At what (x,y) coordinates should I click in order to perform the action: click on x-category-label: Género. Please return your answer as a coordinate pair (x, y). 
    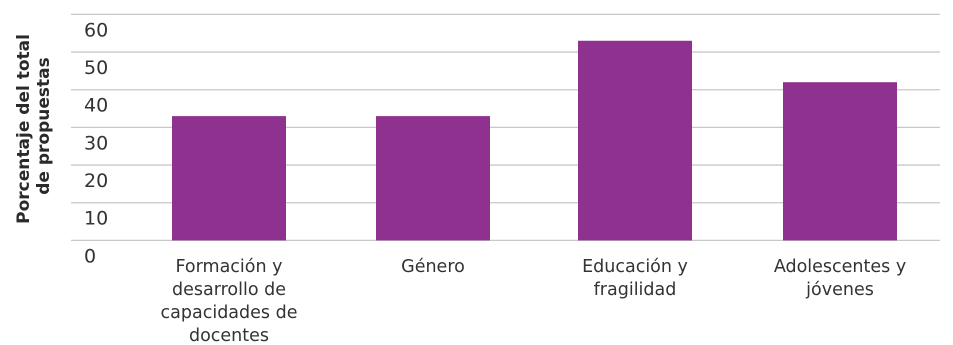
    Looking at the image, I should click on (433, 267).